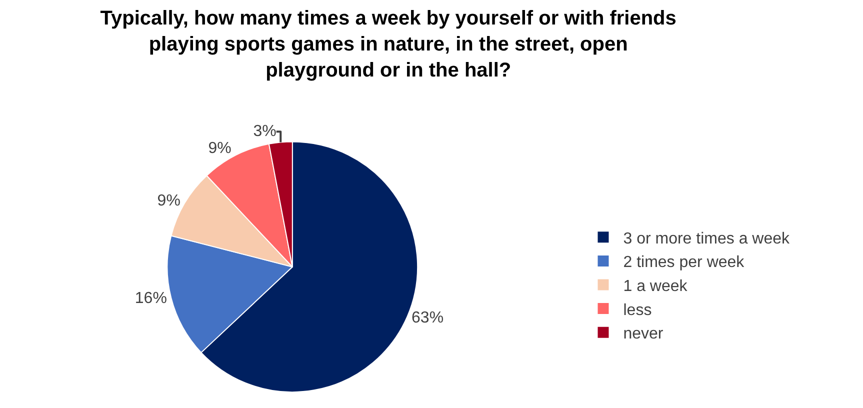 This screenshot has width=863, height=408. I want to click on legend-label: 1 a week, so click(655, 286).